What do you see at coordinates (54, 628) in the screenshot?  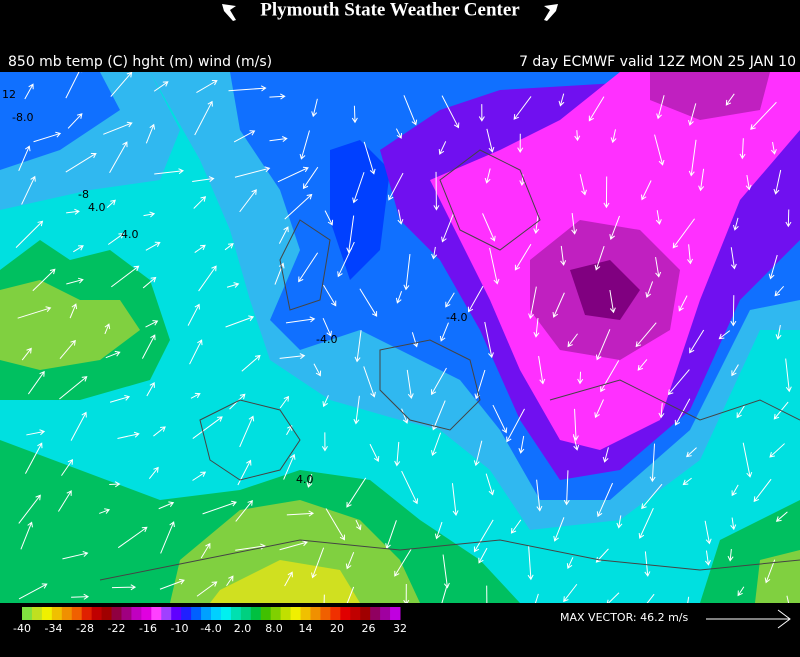 I see `colorbar-label: -34` at bounding box center [54, 628].